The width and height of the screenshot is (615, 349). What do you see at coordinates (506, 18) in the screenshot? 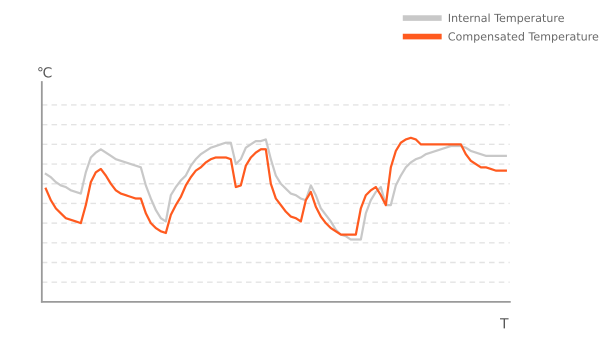
I see `legend-label: Internal Temperature` at bounding box center [506, 18].